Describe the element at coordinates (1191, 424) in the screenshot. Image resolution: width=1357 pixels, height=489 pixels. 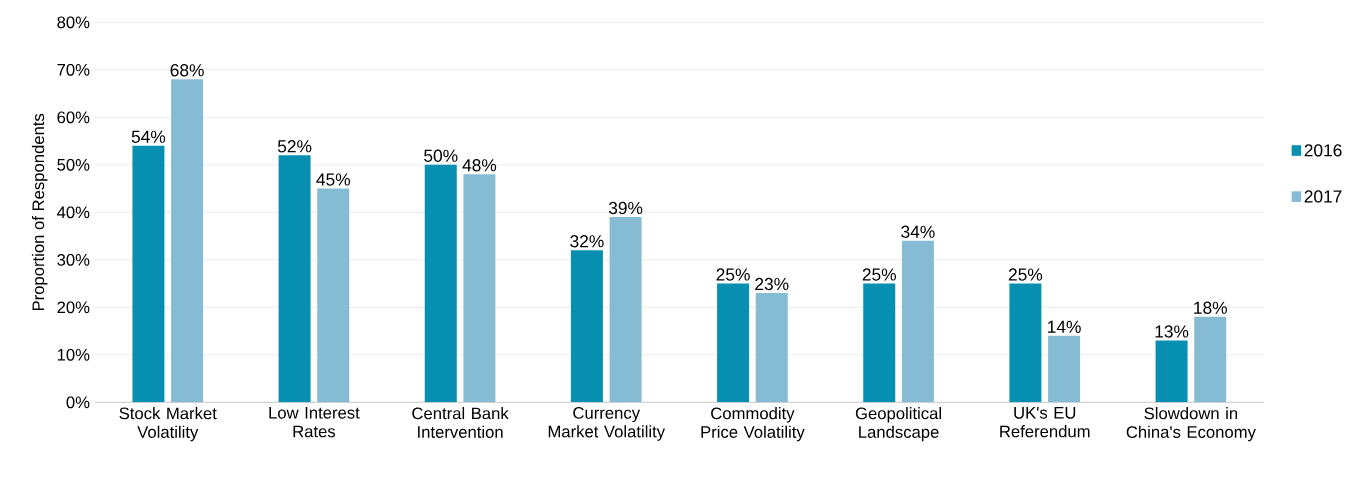
I see `x-tick-label: Slowdown in China's Economy` at that location.